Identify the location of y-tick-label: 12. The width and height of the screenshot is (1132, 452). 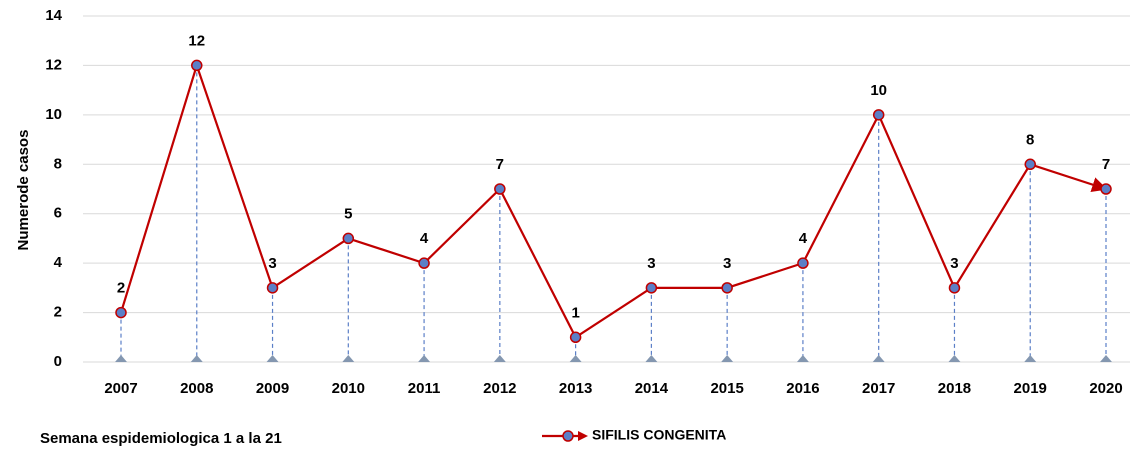
(53, 64).